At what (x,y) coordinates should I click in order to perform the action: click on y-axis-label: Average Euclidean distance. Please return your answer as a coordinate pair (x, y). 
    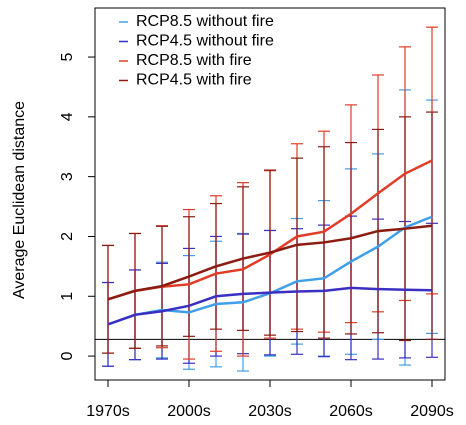
    Looking at the image, I should click on (19, 200).